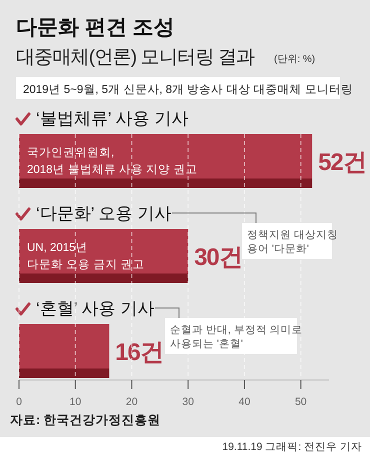 This screenshot has height=455, width=370. What do you see at coordinates (112, 161) in the screenshot?
I see `annotation: 국가인권위원회, 2018년 불법체류 사용 지양 권고` at bounding box center [112, 161].